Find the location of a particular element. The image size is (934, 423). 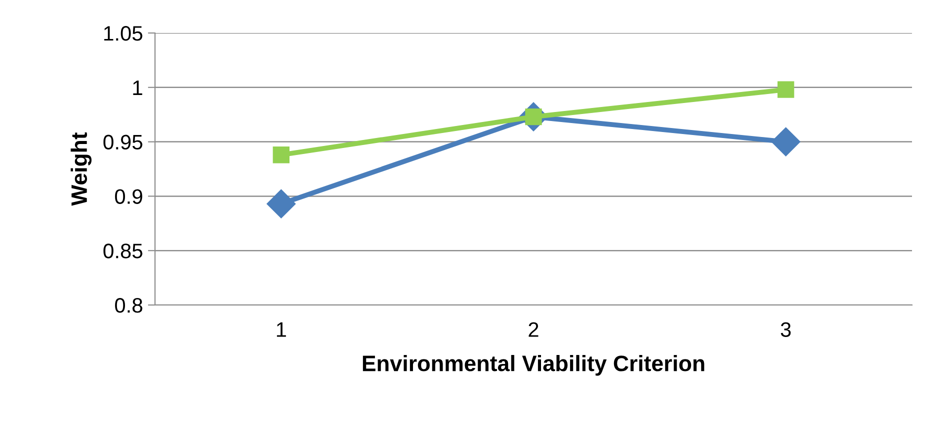

y-axis-title: Weight is located at coordinates (81, 169).